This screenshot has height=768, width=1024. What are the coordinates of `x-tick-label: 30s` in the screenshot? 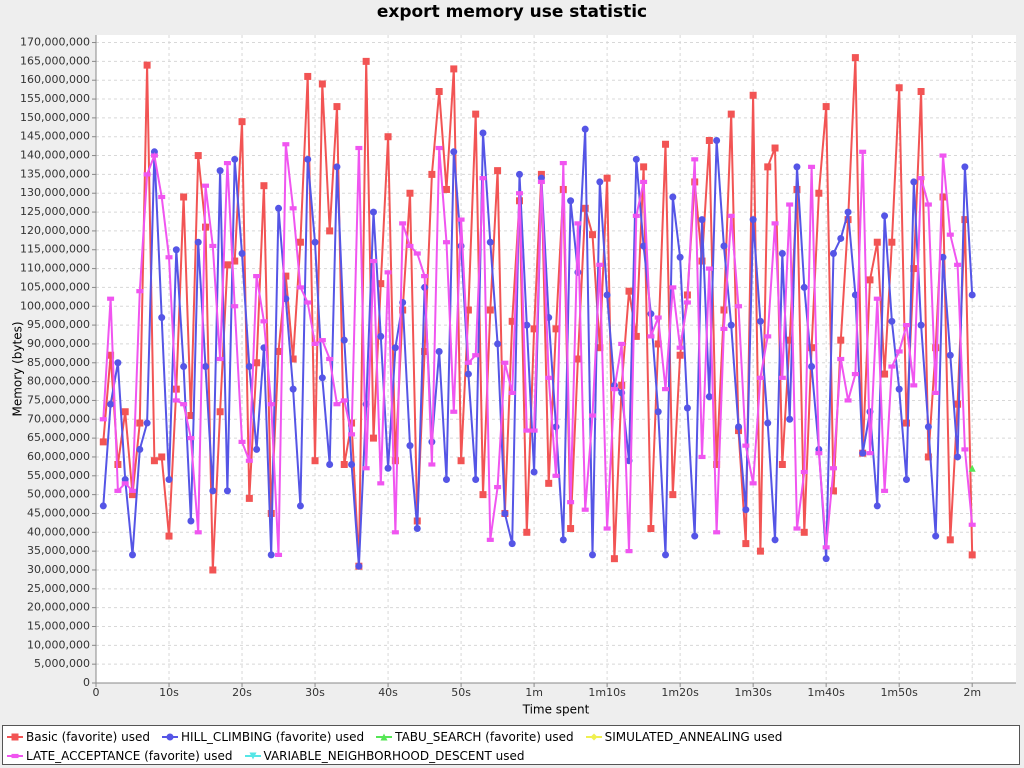 It's located at (315, 692).